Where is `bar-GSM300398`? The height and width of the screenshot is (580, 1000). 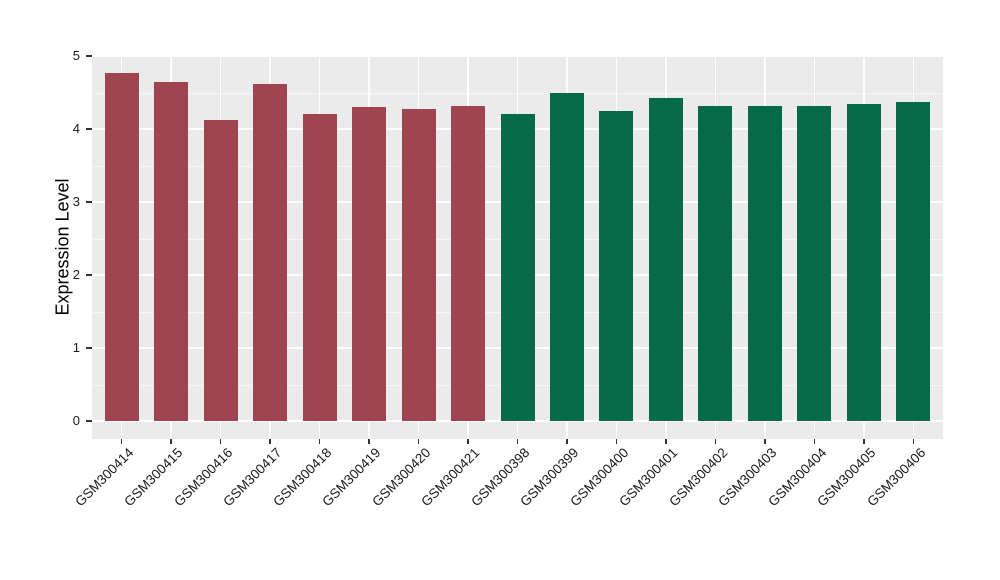
bar-GSM300398 is located at coordinates (517, 267).